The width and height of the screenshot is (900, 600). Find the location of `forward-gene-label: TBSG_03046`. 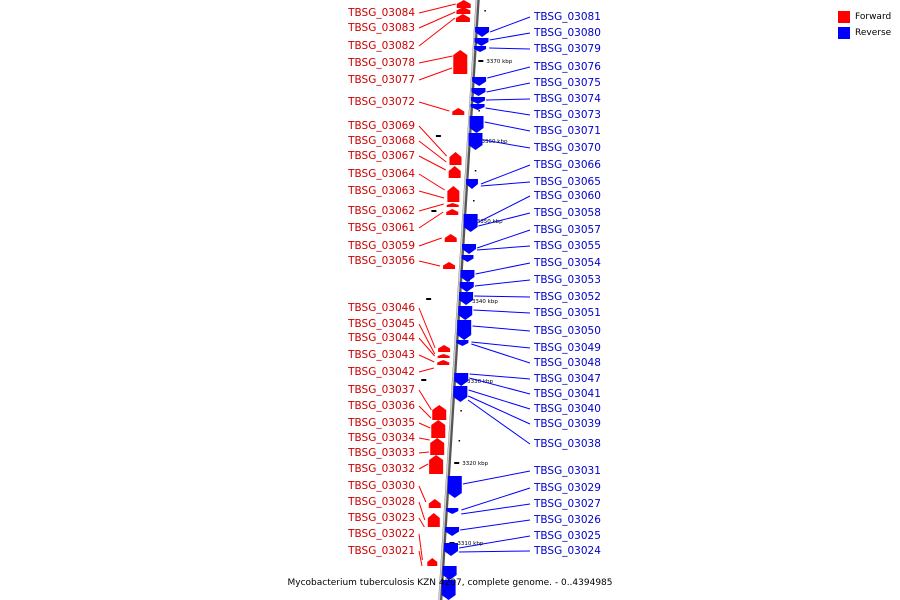

forward-gene-label: TBSG_03046 is located at coordinates (381, 308).